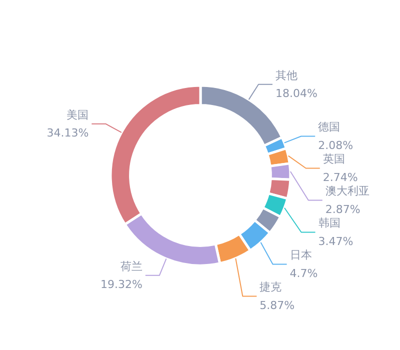 This screenshot has height=350, width=400. What do you see at coordinates (277, 305) in the screenshot?
I see `data-label: 5.87%` at bounding box center [277, 305].